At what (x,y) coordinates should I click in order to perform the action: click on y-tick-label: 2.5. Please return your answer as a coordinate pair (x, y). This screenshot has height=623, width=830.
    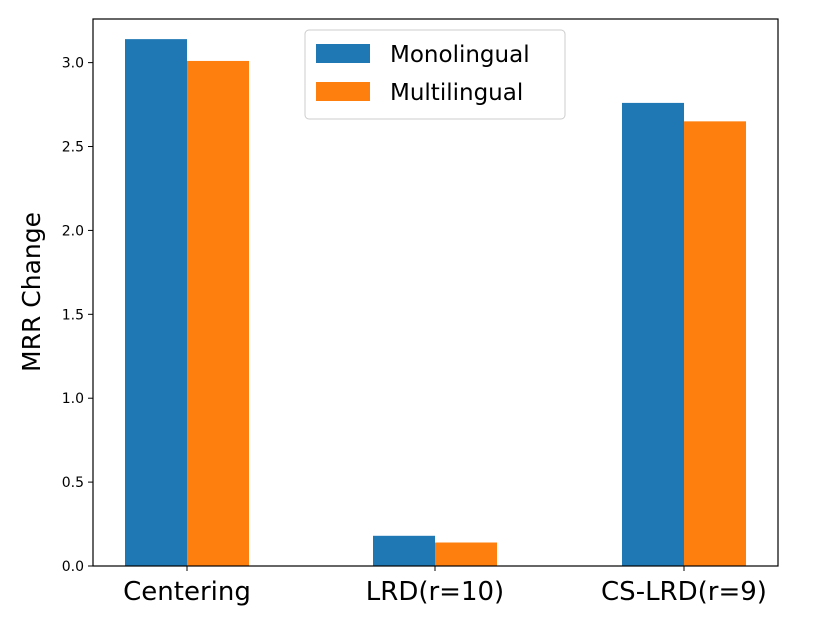
    Looking at the image, I should click on (73, 148).